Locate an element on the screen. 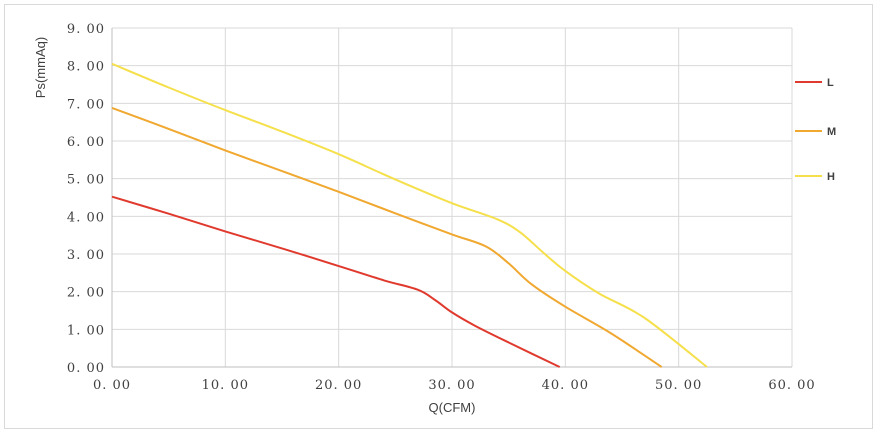 This screenshot has width=879, height=439. x-tick-label: 60. 00 is located at coordinates (791, 385).